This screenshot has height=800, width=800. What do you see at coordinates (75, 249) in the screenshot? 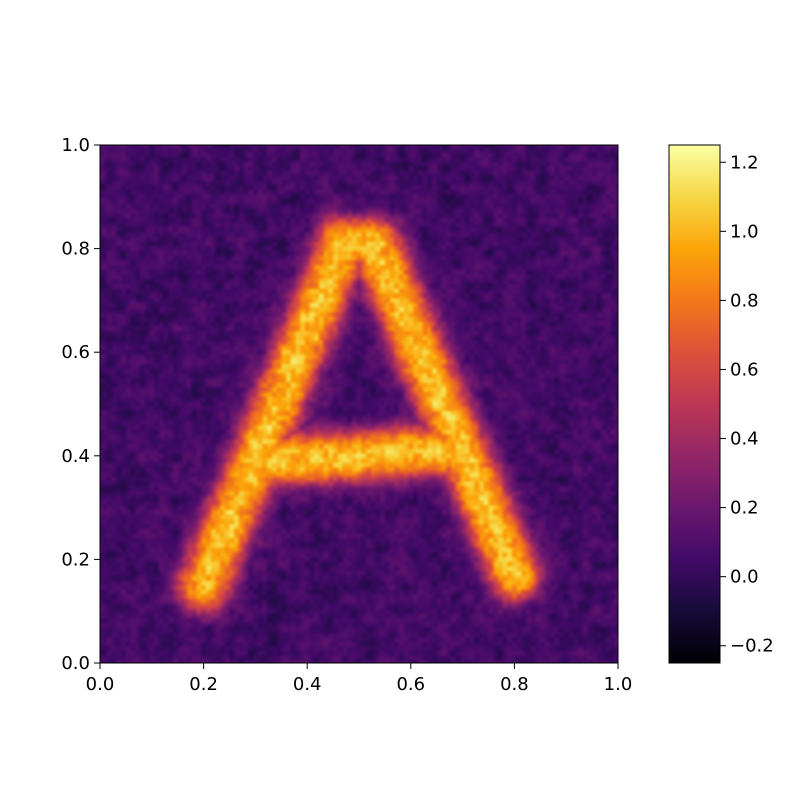
I see `y-tick-label: 0.8` at bounding box center [75, 249].